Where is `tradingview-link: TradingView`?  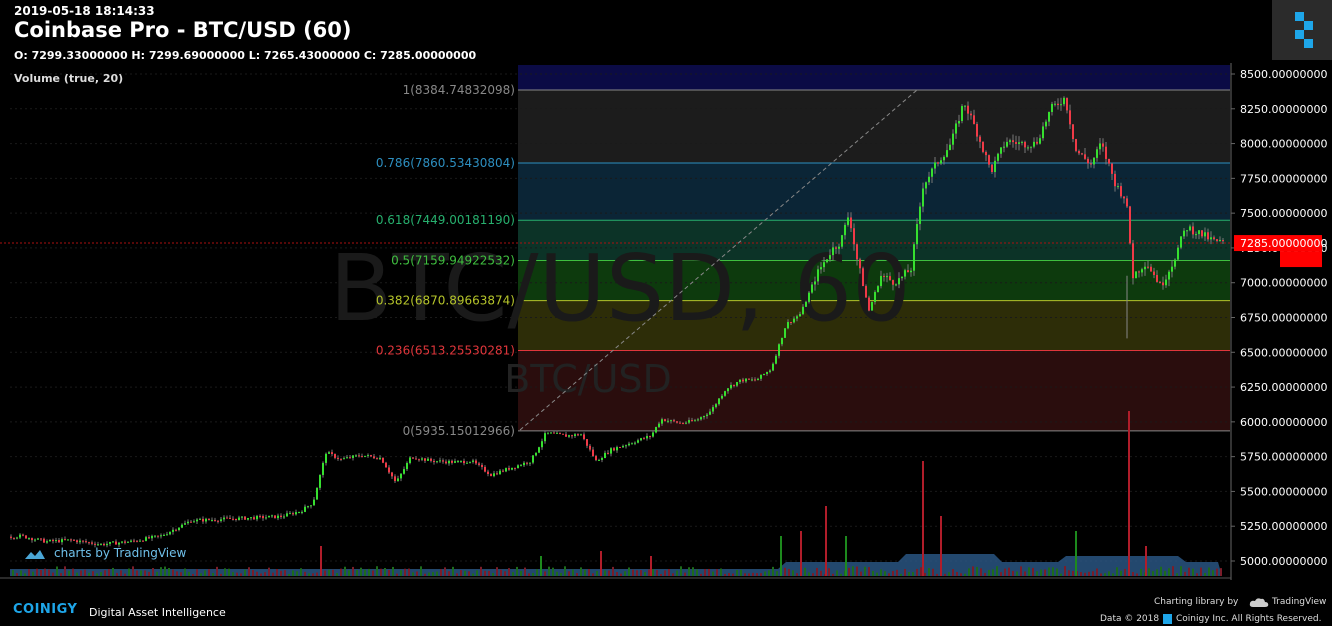
tradingview-link: TradingView is located at coordinates (1299, 602).